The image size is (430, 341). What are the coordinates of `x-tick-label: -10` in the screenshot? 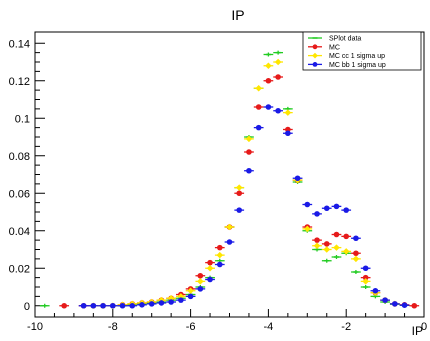 It's located at (35, 327).